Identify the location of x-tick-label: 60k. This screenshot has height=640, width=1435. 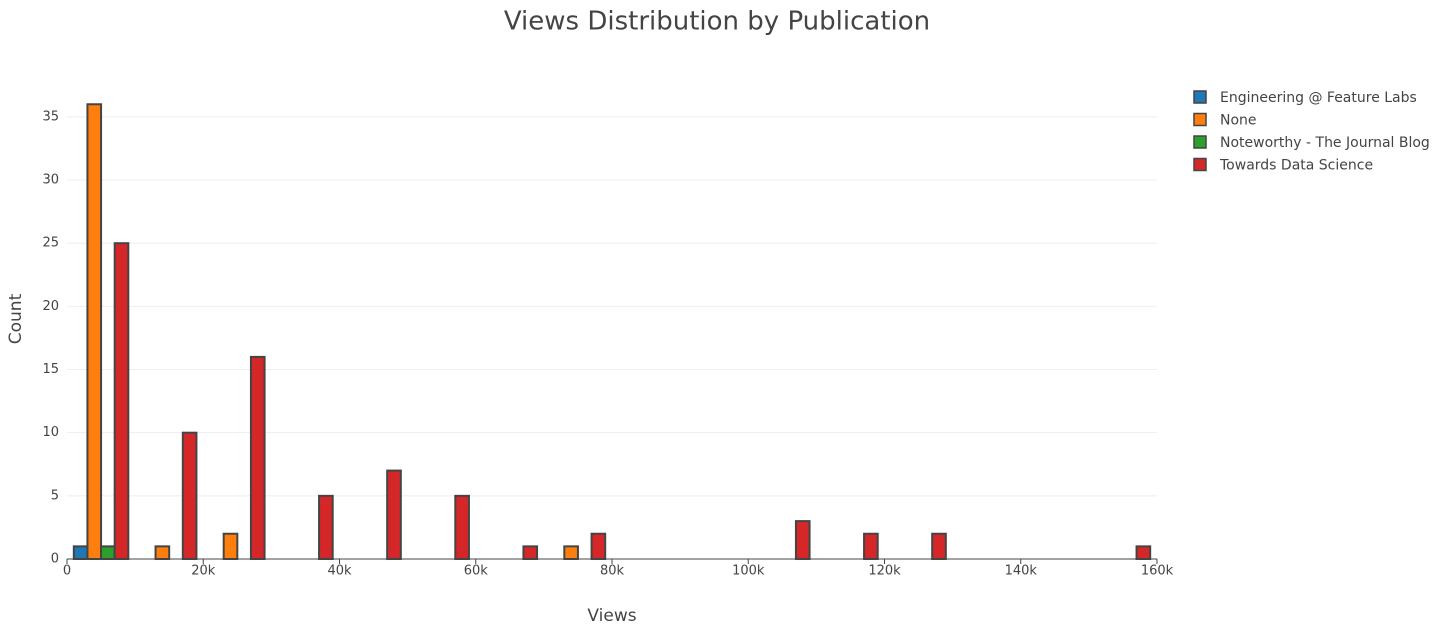
(476, 571).